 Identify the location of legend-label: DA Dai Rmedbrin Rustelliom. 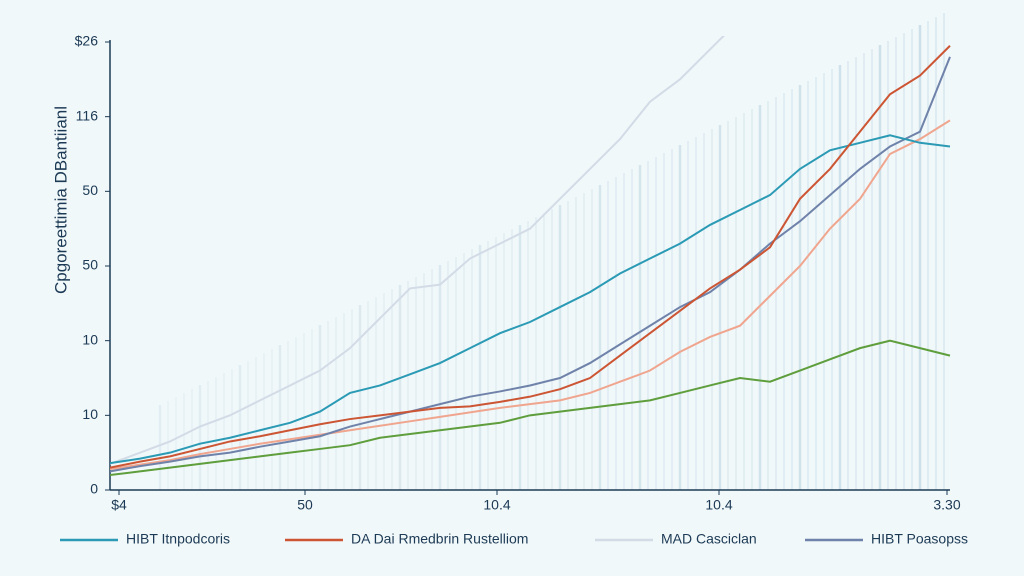
(439, 539).